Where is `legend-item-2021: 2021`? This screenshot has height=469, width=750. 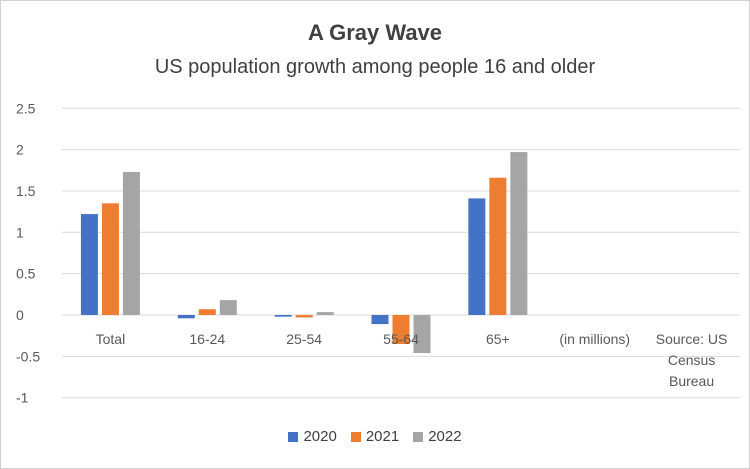 legend-item-2021: 2021 is located at coordinates (375, 436).